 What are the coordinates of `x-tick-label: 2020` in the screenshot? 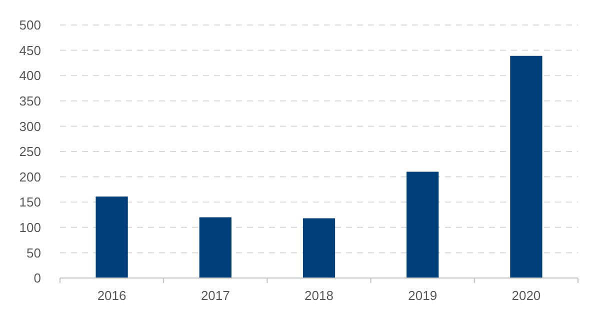 It's located at (526, 295).